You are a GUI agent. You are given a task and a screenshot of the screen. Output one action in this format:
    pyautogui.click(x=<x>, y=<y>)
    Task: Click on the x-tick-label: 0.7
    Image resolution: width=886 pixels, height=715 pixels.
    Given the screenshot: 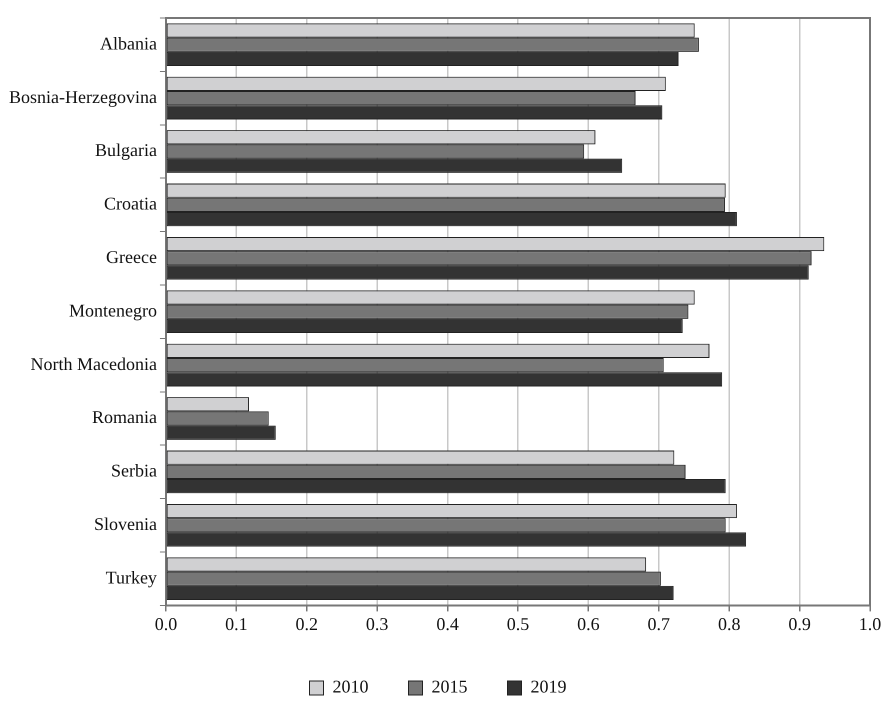 What is the action you would take?
    pyautogui.click(x=659, y=624)
    